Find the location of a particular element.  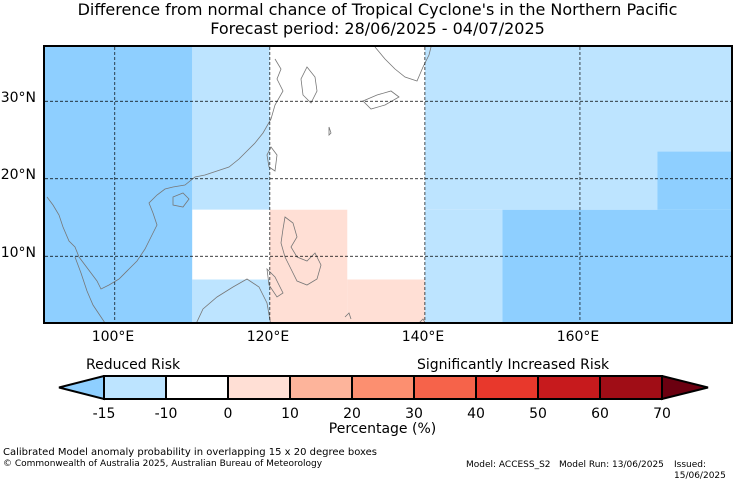

lat-label-20n: 20°N is located at coordinates (18, 175).